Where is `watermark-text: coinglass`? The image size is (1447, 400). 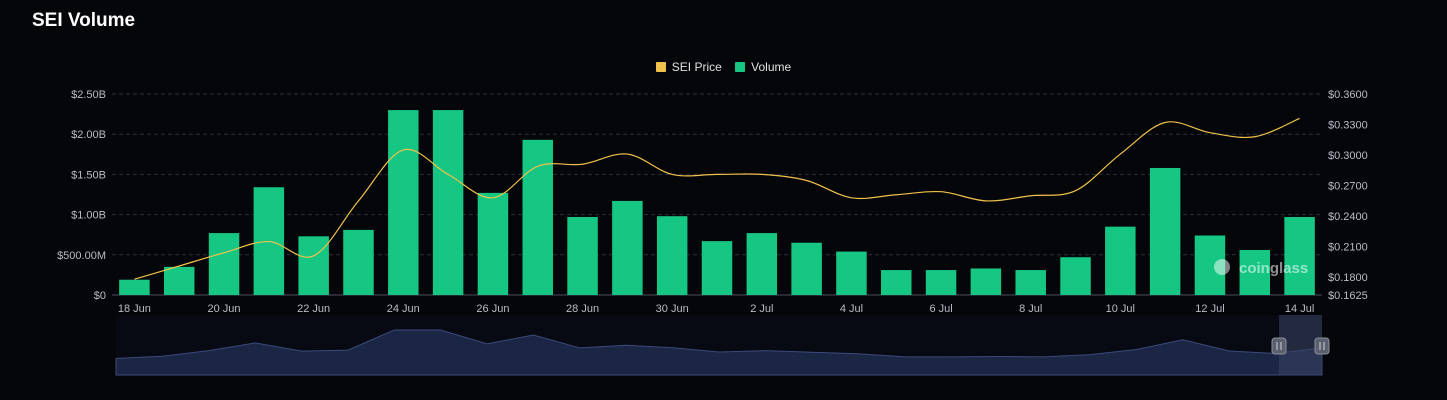
watermark-text: coinglass is located at coordinates (1273, 268).